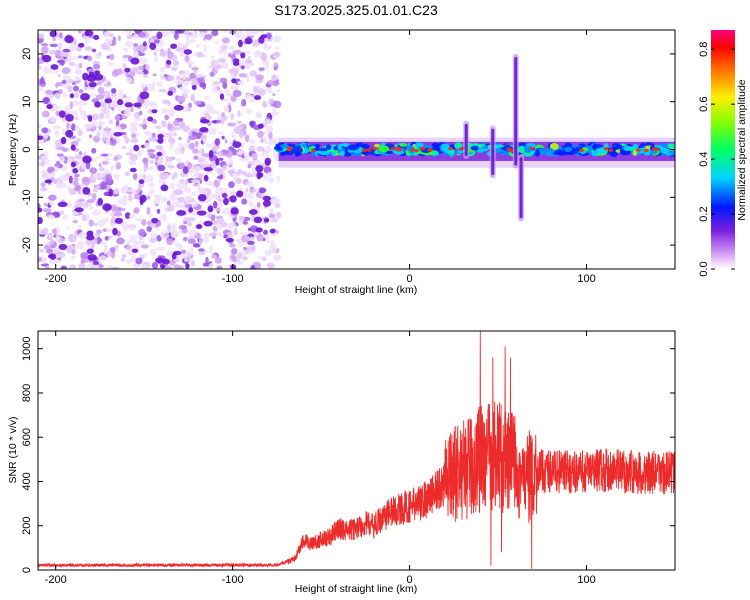 Image resolution: width=750 pixels, height=600 pixels. I want to click on spectrogram-ytick-label-3: 10, so click(27, 102).